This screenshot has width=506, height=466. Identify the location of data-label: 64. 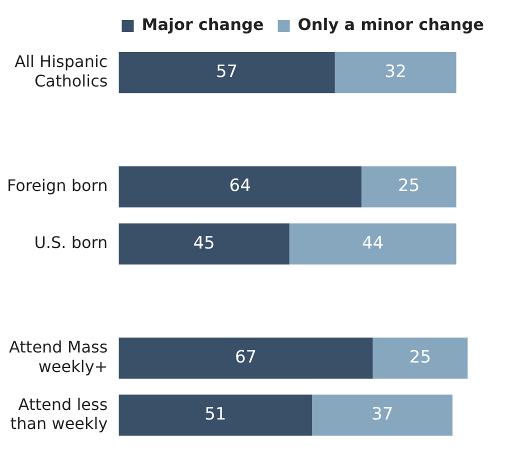
(240, 186).